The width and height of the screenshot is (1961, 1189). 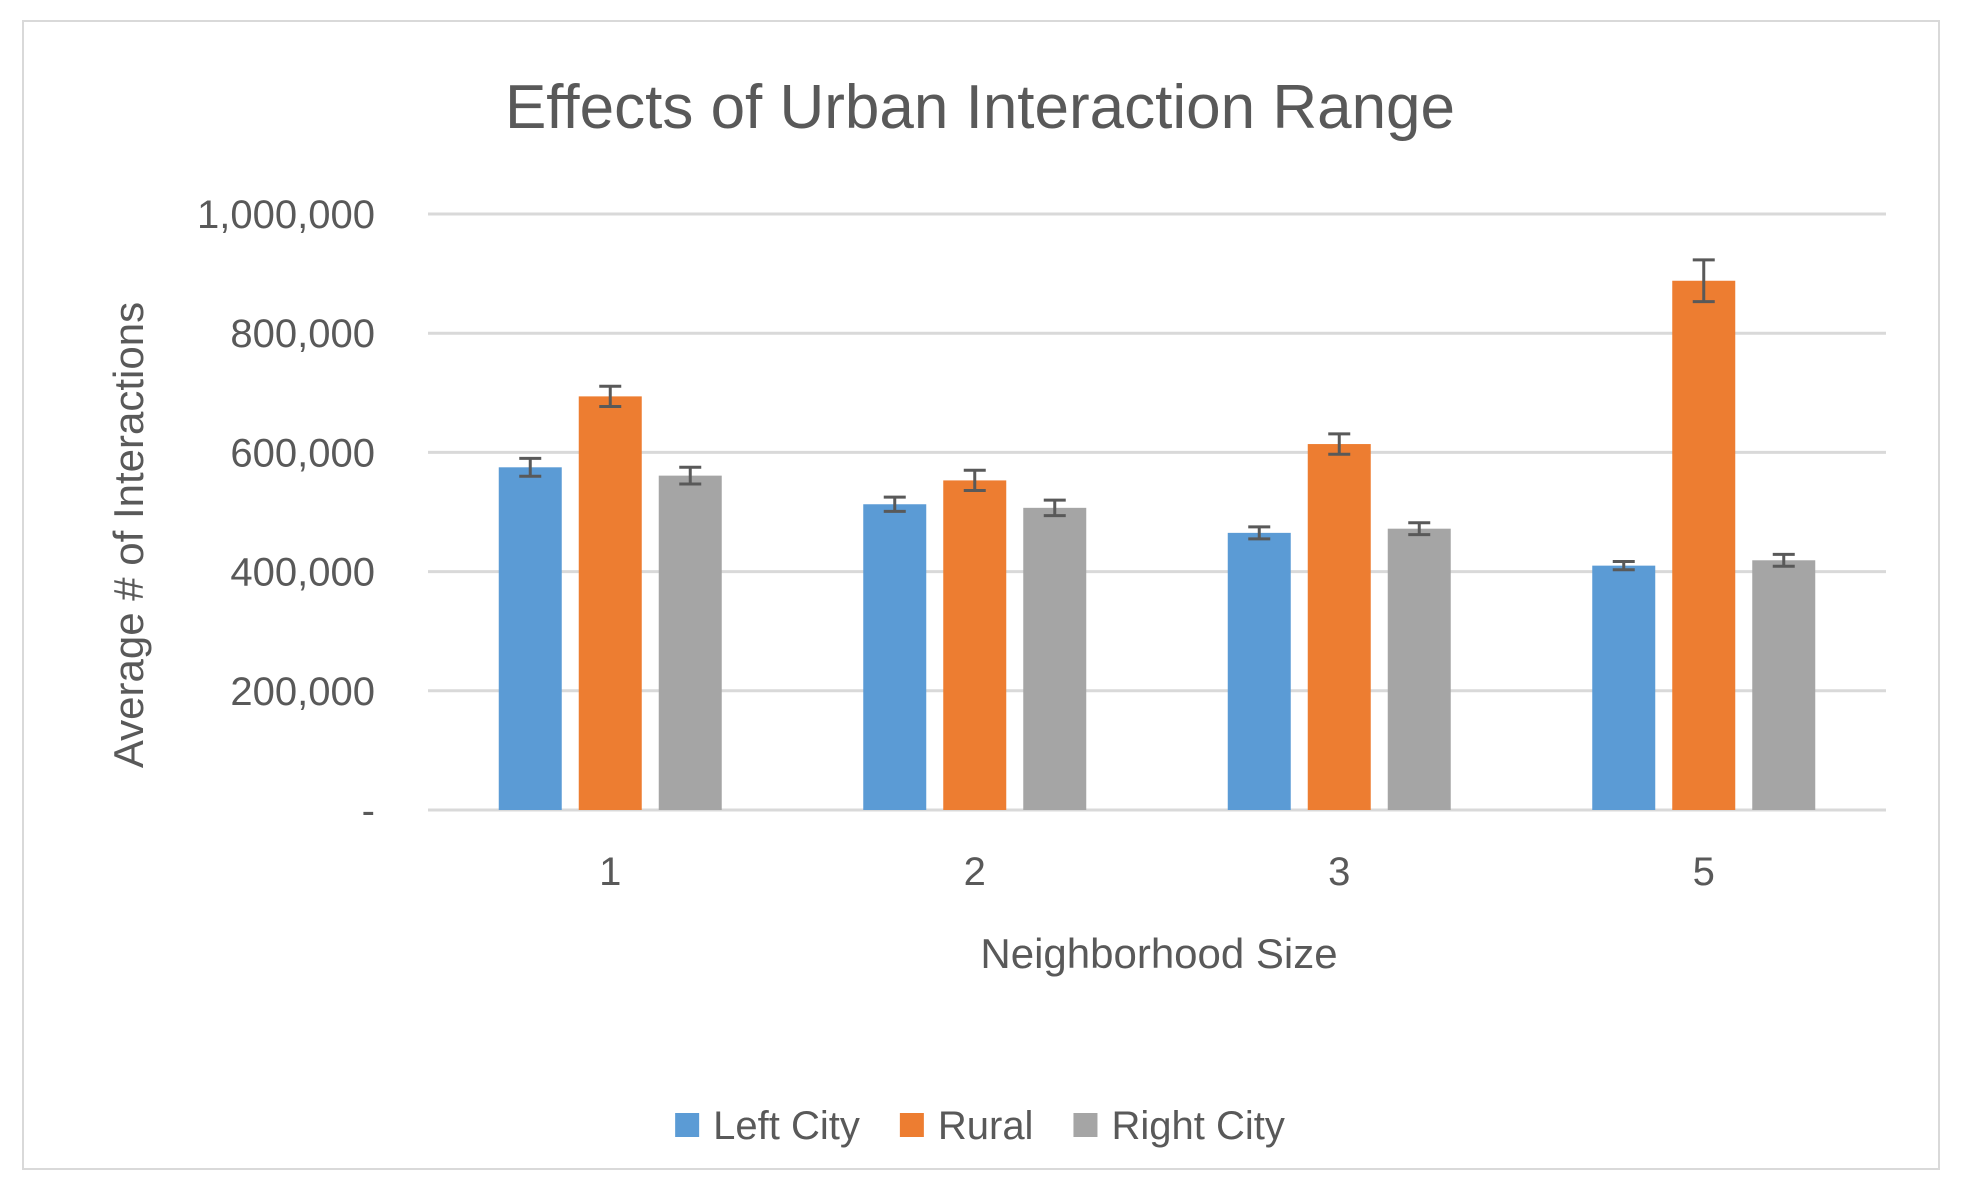 What do you see at coordinates (1704, 872) in the screenshot?
I see `x-tick-label: 5` at bounding box center [1704, 872].